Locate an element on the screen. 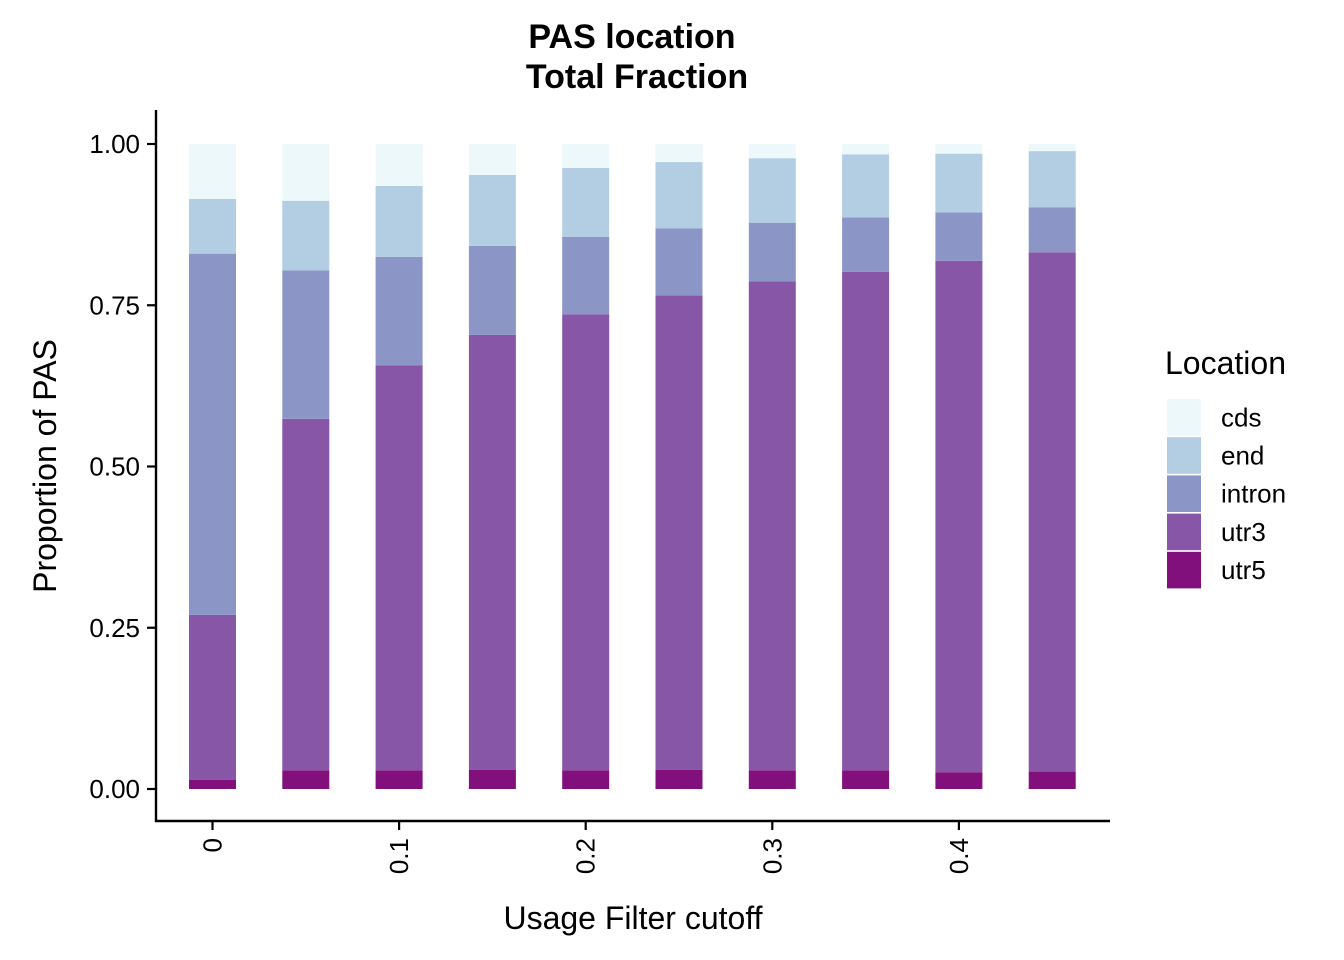  x-tick-label: 0.4 is located at coordinates (959, 856).